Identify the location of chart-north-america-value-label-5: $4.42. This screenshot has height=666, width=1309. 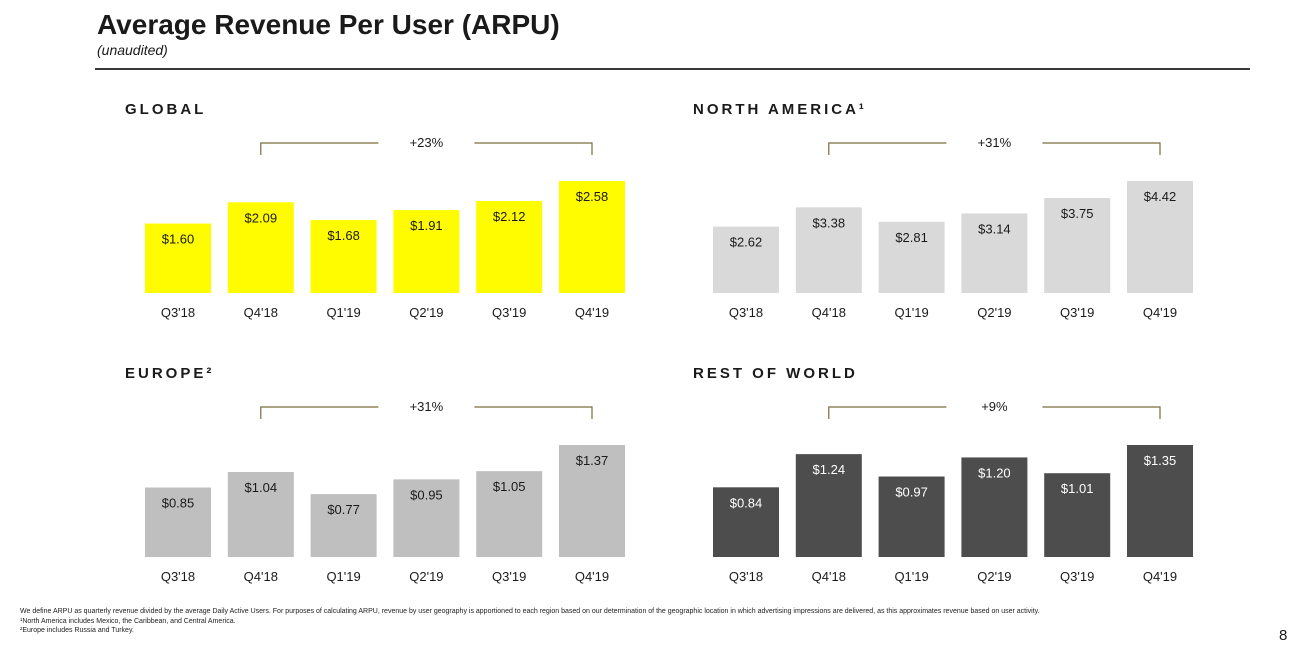
(1160, 196).